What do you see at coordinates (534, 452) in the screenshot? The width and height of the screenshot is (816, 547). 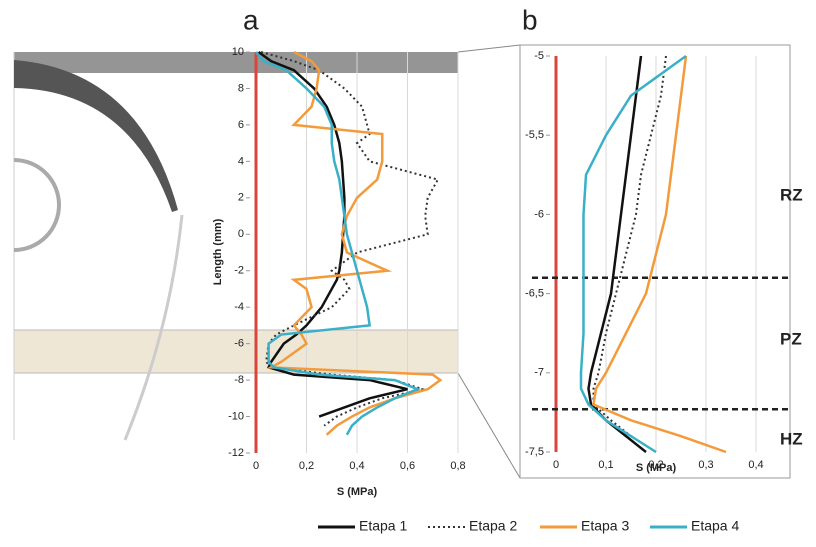 I see `y-tick-label: -7,5` at bounding box center [534, 452].